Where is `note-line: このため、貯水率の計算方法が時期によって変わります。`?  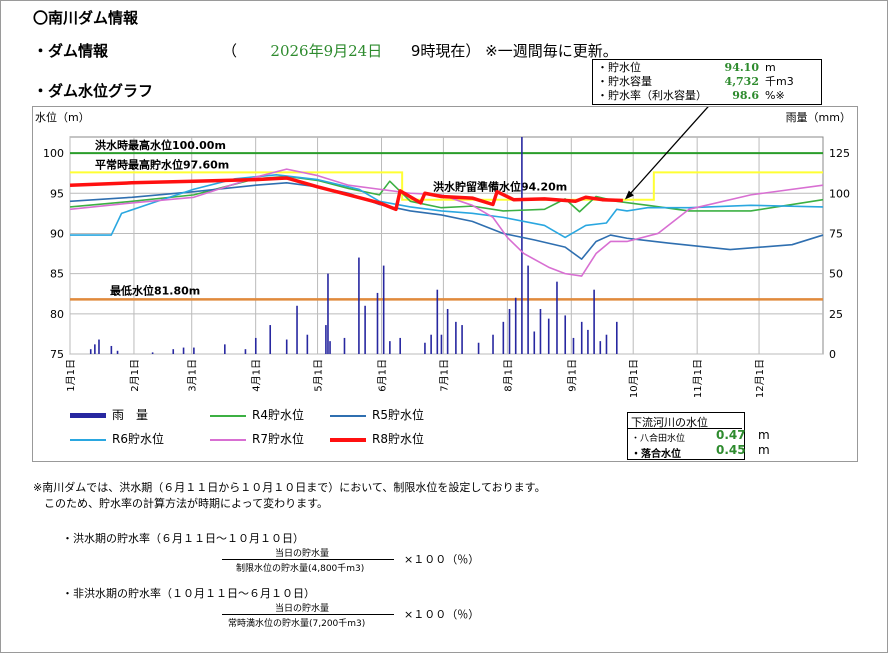
note-line: このため、貯水率の計算方法が時期によって変わります。 is located at coordinates (181, 503).